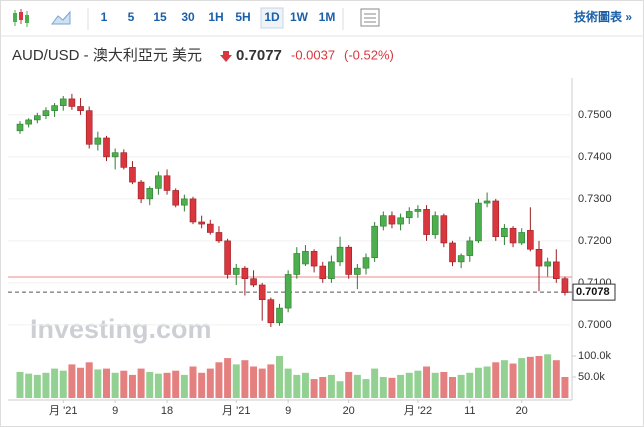 This screenshot has width=644, height=427. Describe the element at coordinates (215, 17) in the screenshot. I see `interval-button: 1H` at that location.